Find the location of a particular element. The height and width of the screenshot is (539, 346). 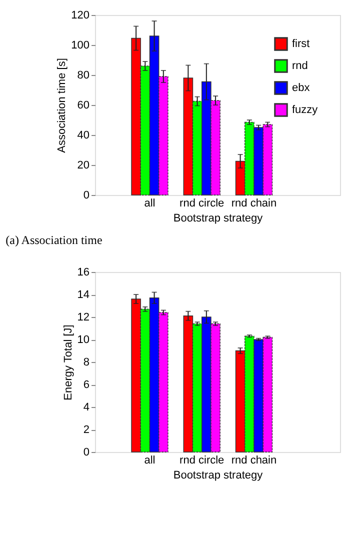

y-tick-label: 4 is located at coordinates (86, 408).